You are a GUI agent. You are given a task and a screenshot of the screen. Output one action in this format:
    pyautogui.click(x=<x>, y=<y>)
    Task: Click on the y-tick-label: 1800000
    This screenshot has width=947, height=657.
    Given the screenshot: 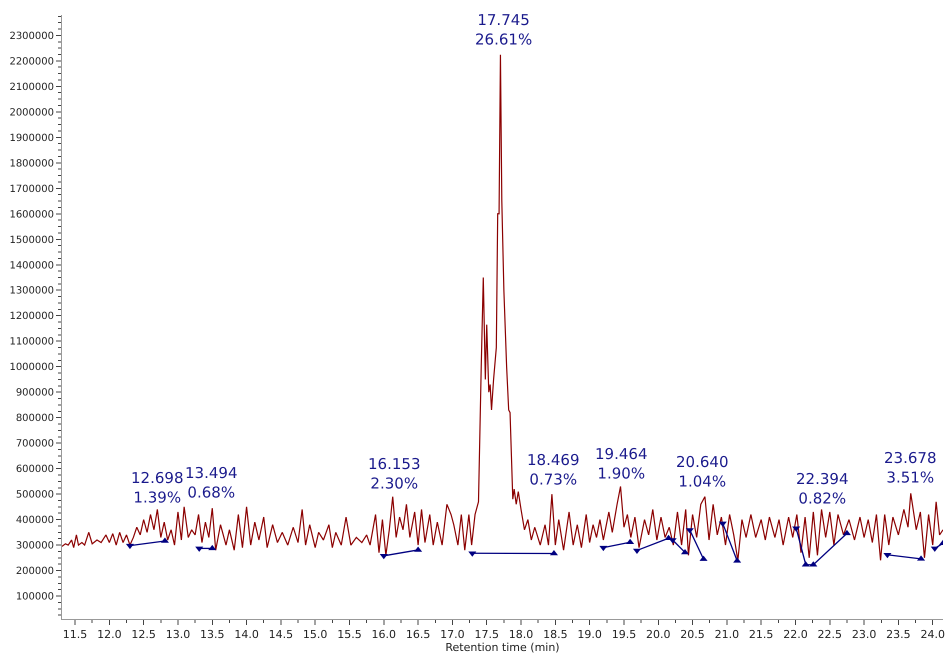 What is the action you would take?
    pyautogui.click(x=31, y=164)
    